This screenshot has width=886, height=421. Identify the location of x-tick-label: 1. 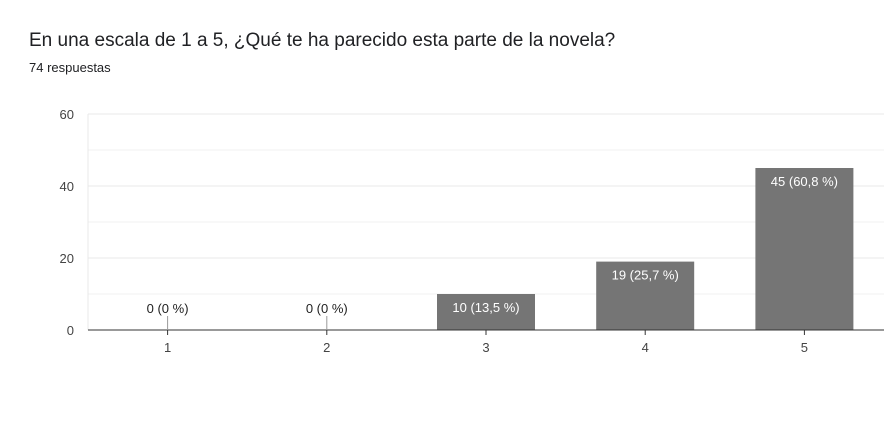
(167, 347).